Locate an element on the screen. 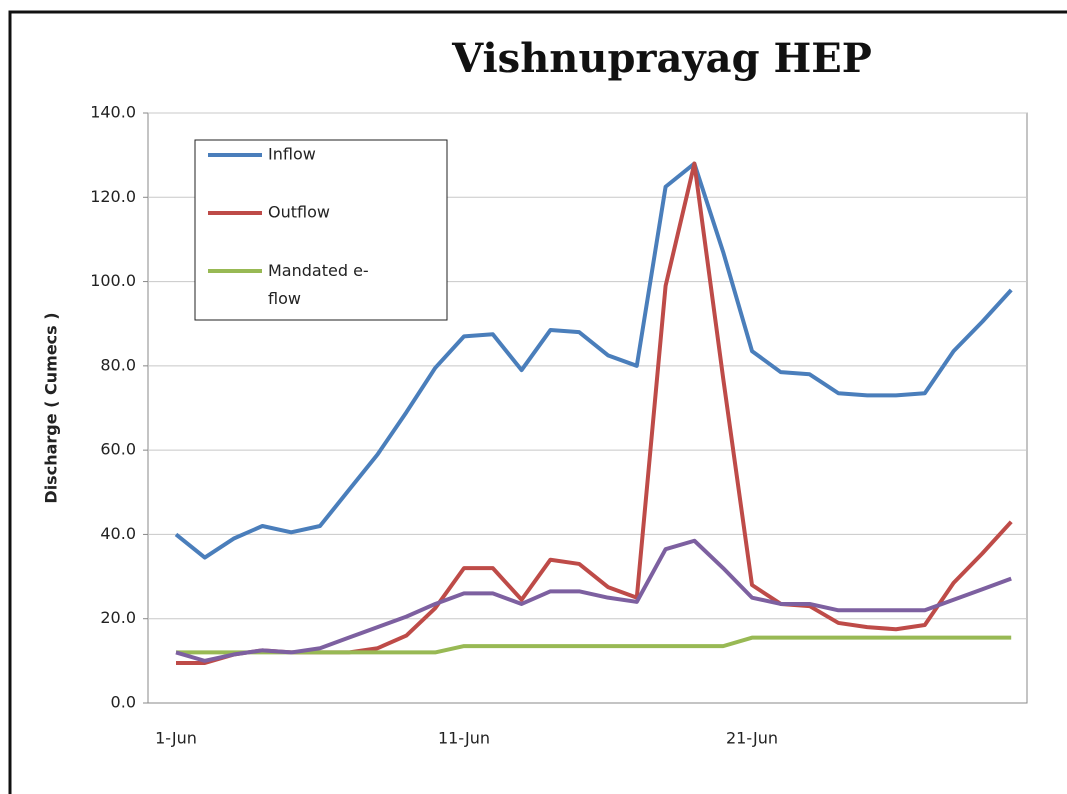 The width and height of the screenshot is (1067, 794). y-tick-label: 80.0 is located at coordinates (118, 364).